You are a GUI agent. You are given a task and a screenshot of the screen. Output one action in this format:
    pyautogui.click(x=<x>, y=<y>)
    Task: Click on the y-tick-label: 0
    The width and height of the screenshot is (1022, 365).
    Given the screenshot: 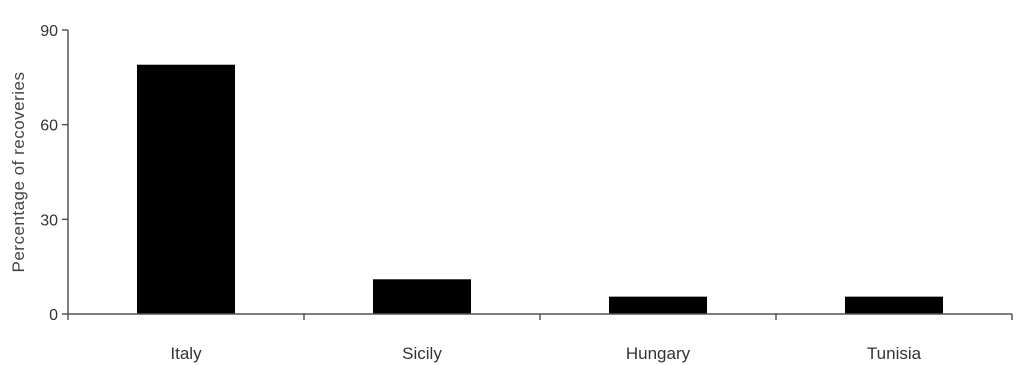 What is the action you would take?
    pyautogui.click(x=53, y=315)
    